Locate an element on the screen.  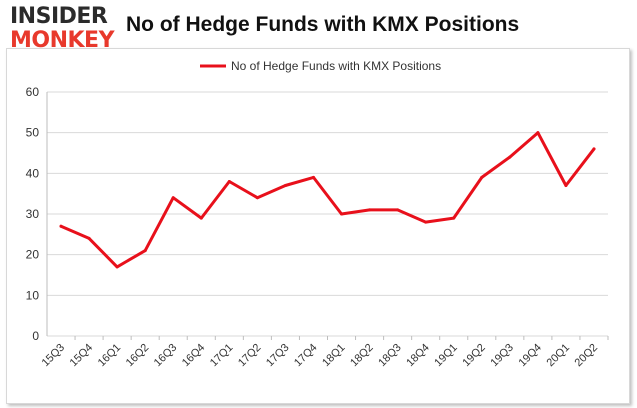
y-axis-ticks: 0 10 20 30 40 50 60 is located at coordinates (33, 214).